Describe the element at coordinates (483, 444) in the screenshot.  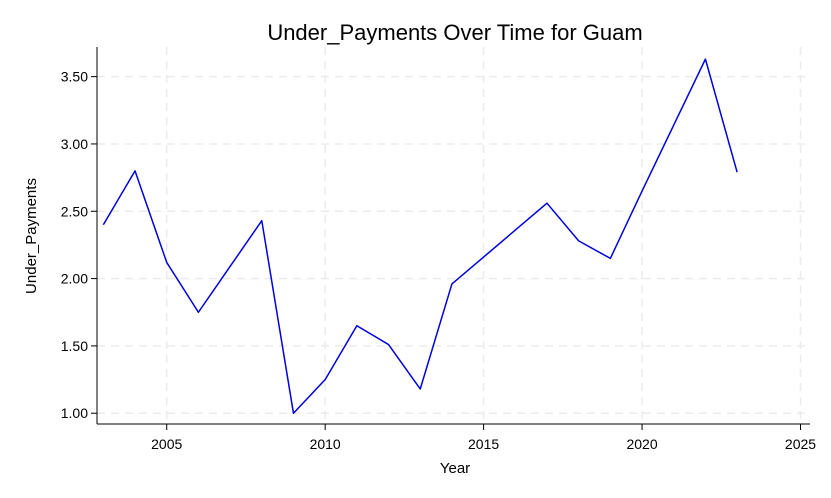
I see `x-tick-label: 2015` at that location.